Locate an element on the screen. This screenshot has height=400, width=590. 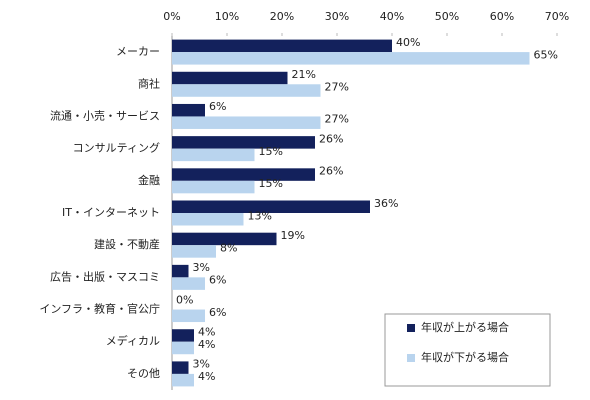
x-tick-label: 0% is located at coordinates (171, 16).